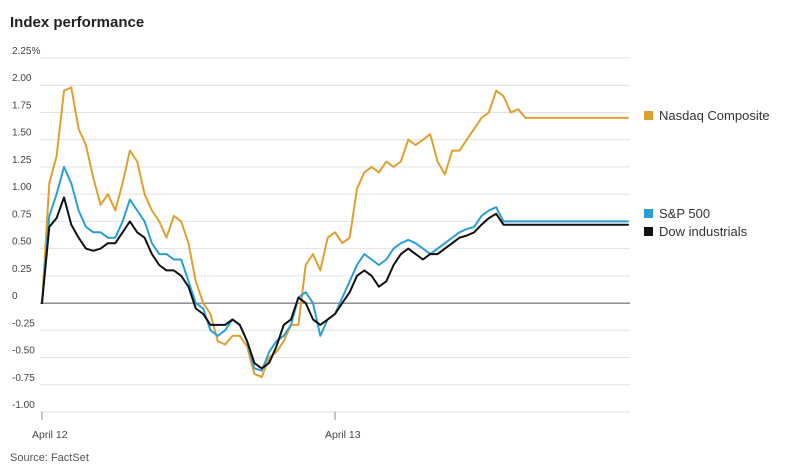 The width and height of the screenshot is (789, 468). What do you see at coordinates (23, 351) in the screenshot?
I see `y-tick-label: -0.50` at bounding box center [23, 351].